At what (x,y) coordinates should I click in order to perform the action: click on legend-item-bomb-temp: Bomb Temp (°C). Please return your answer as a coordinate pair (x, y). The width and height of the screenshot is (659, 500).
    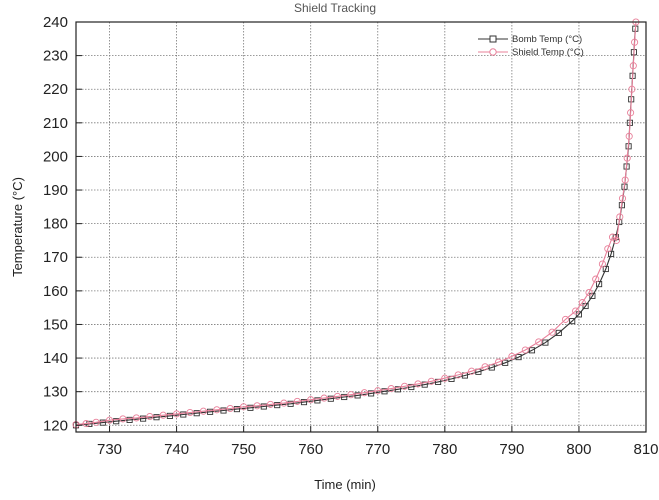
    Looking at the image, I should click on (530, 39).